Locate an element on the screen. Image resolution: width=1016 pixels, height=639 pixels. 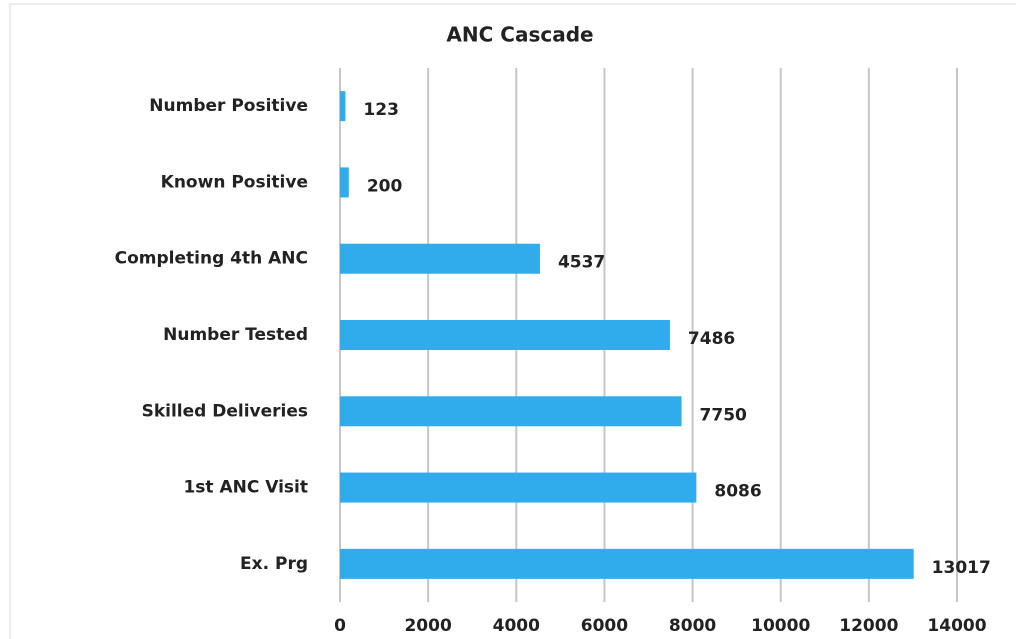
x-tick-label: 2000 is located at coordinates (427, 626).